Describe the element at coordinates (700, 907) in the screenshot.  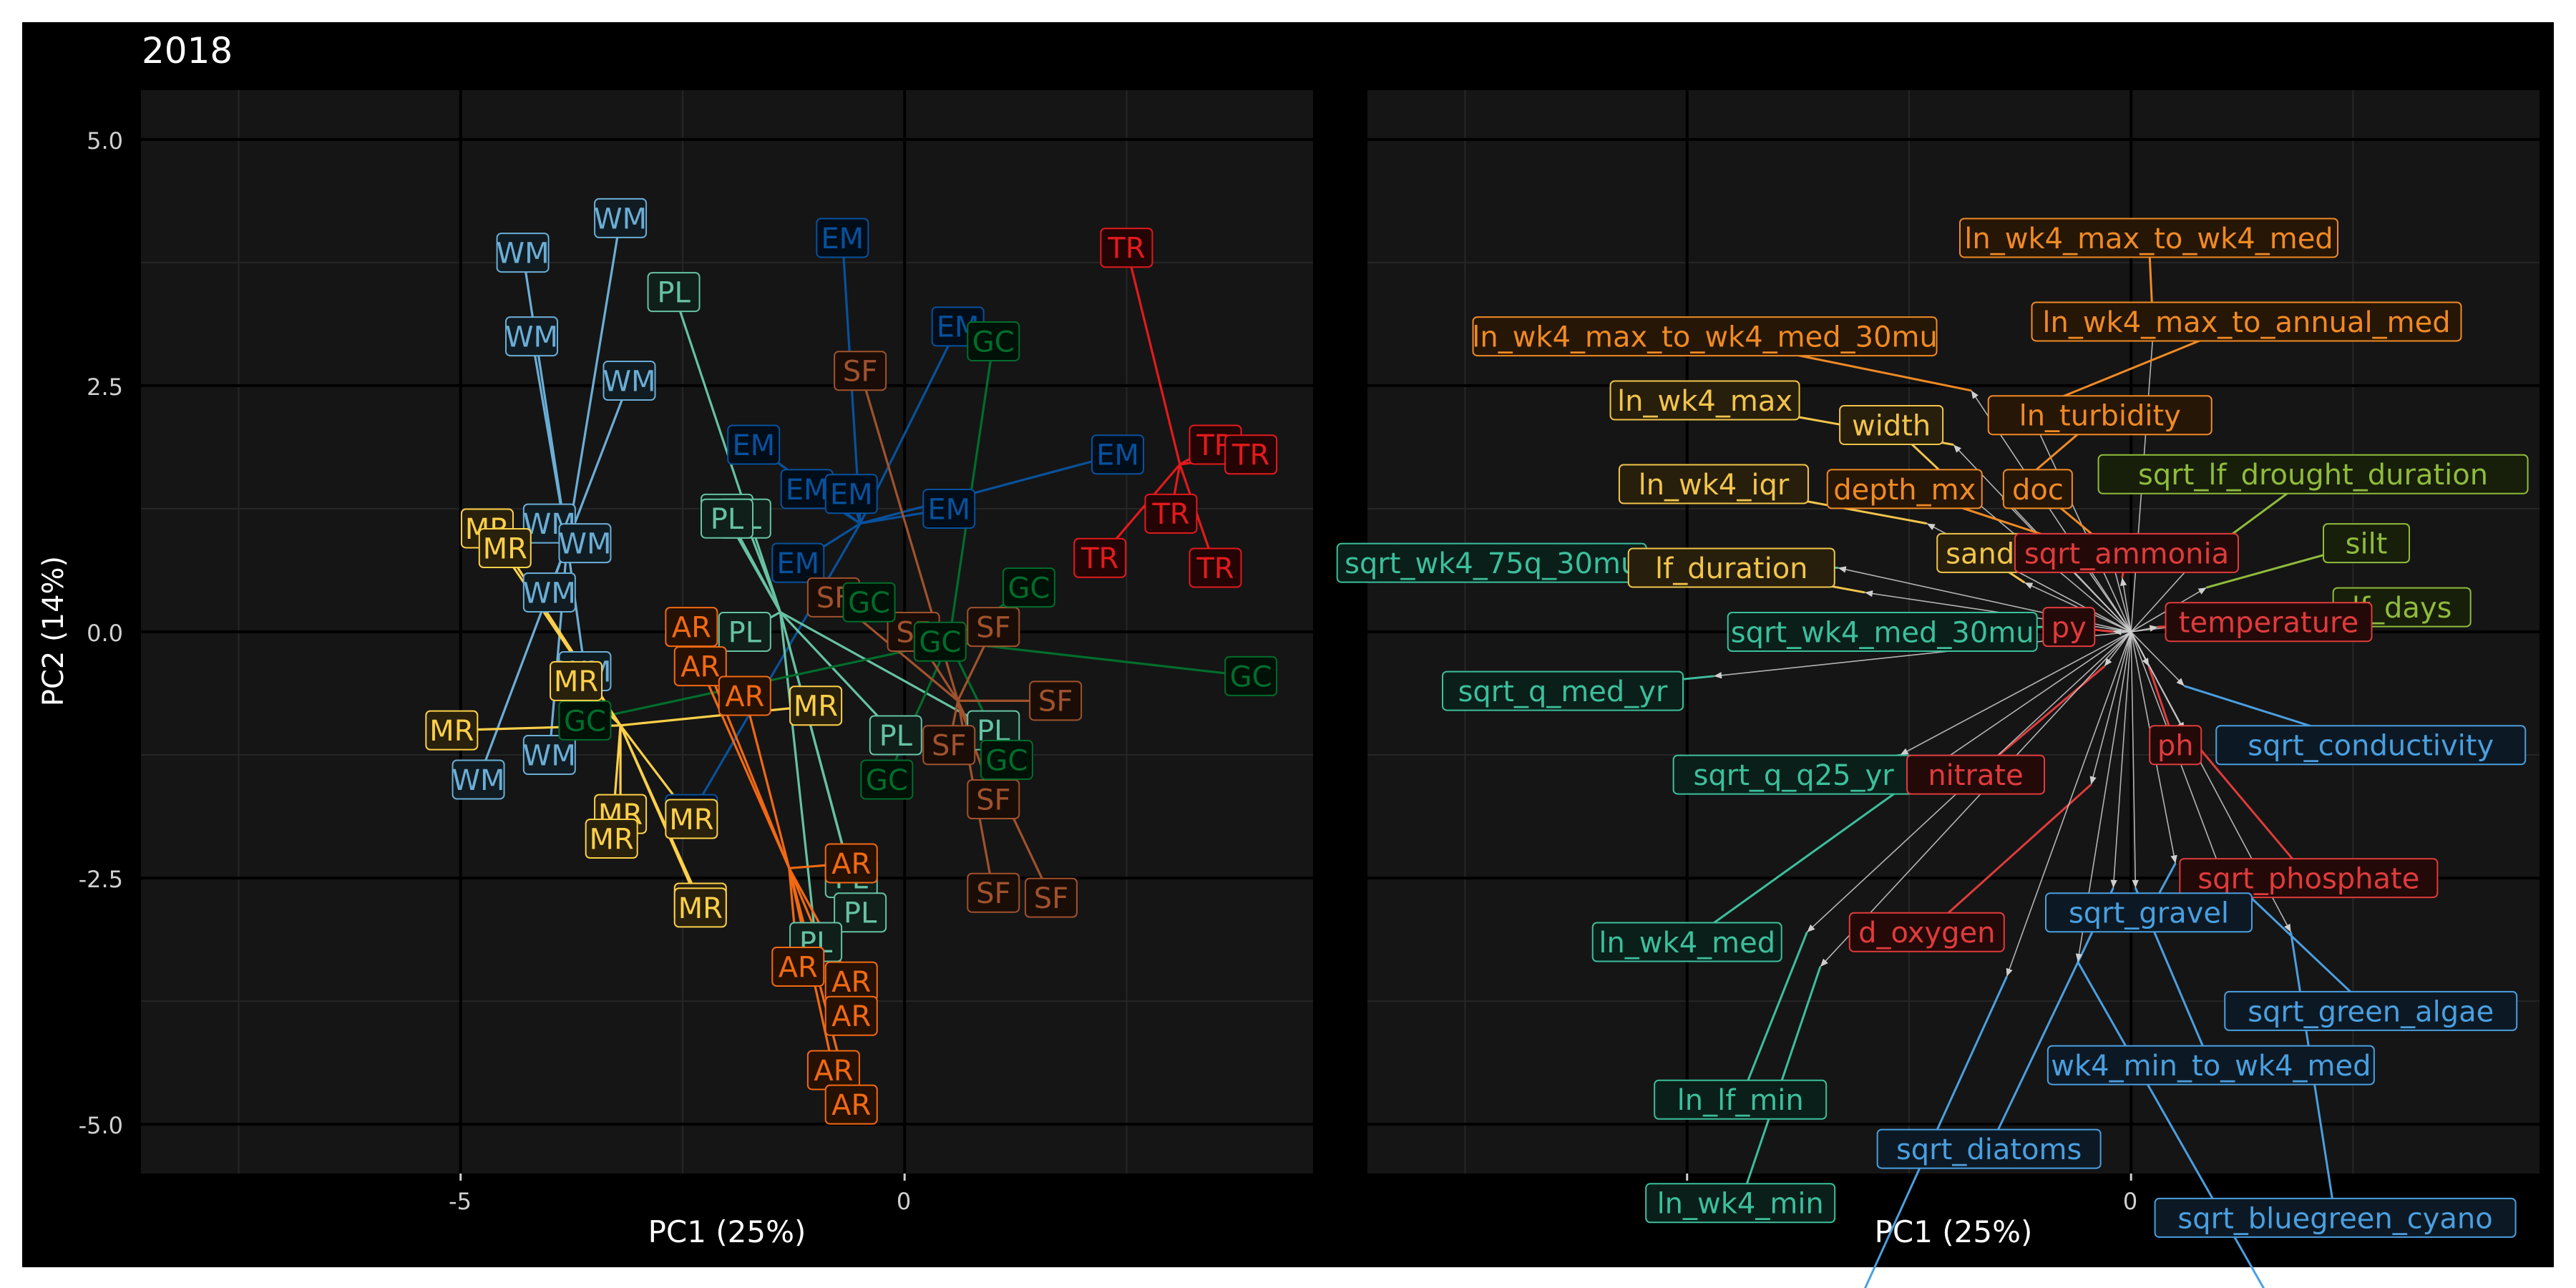
I see `sample-label-mr-box` at that location.